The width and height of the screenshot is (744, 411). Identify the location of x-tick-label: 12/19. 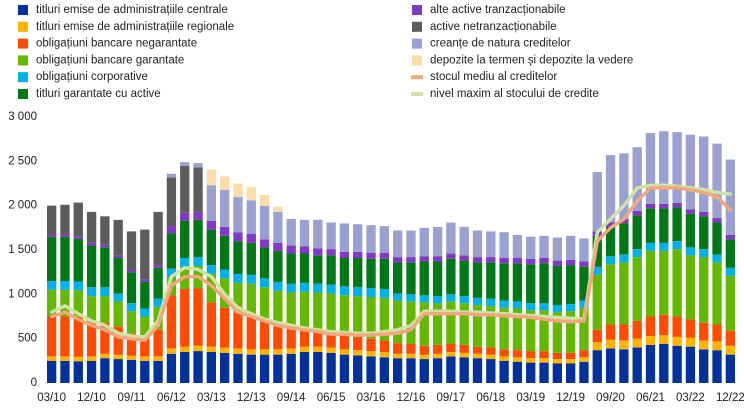
(570, 398).